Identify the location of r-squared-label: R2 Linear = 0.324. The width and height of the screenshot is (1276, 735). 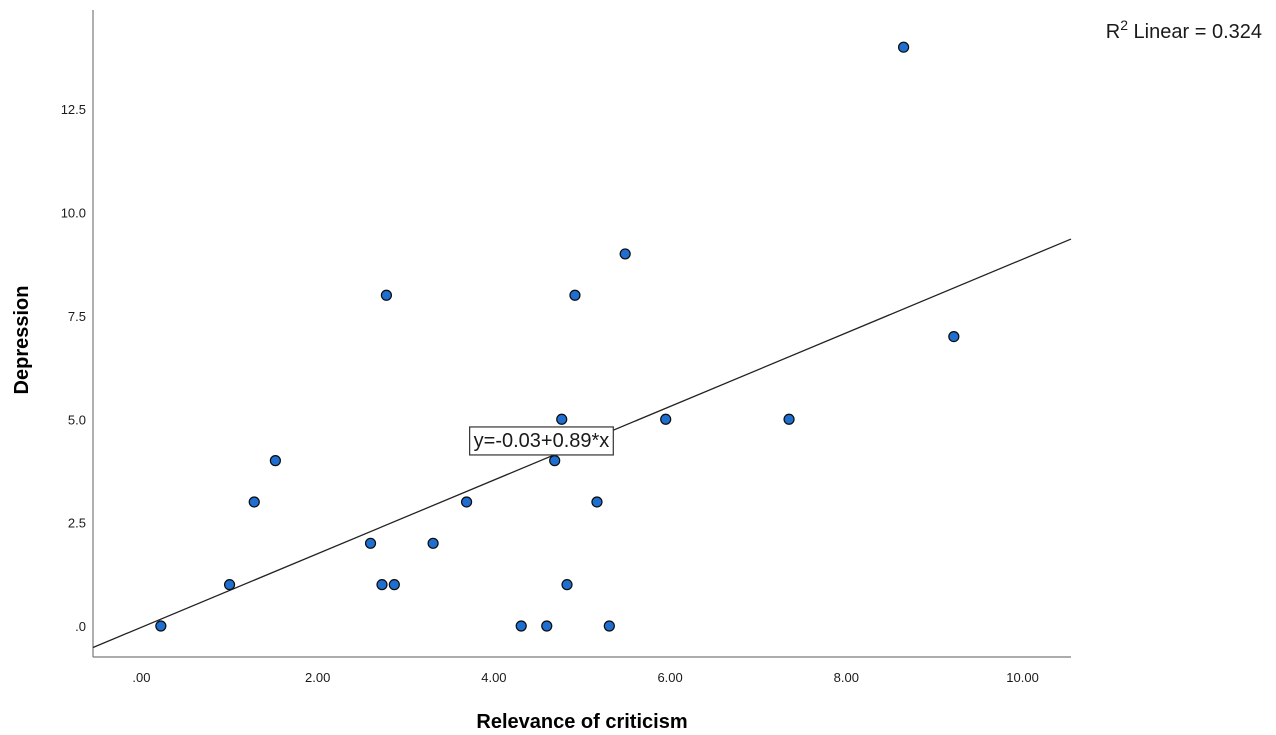
(1184, 30).